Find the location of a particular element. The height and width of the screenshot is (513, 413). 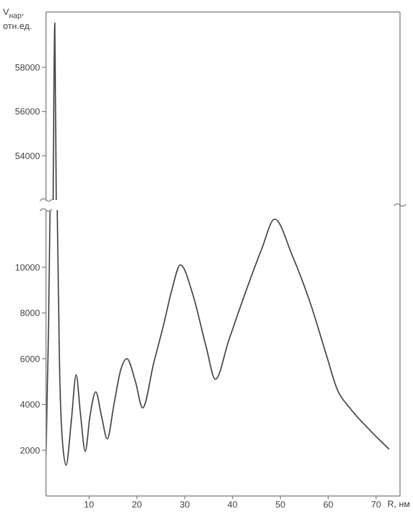

x-tick-label: 20 is located at coordinates (137, 504).